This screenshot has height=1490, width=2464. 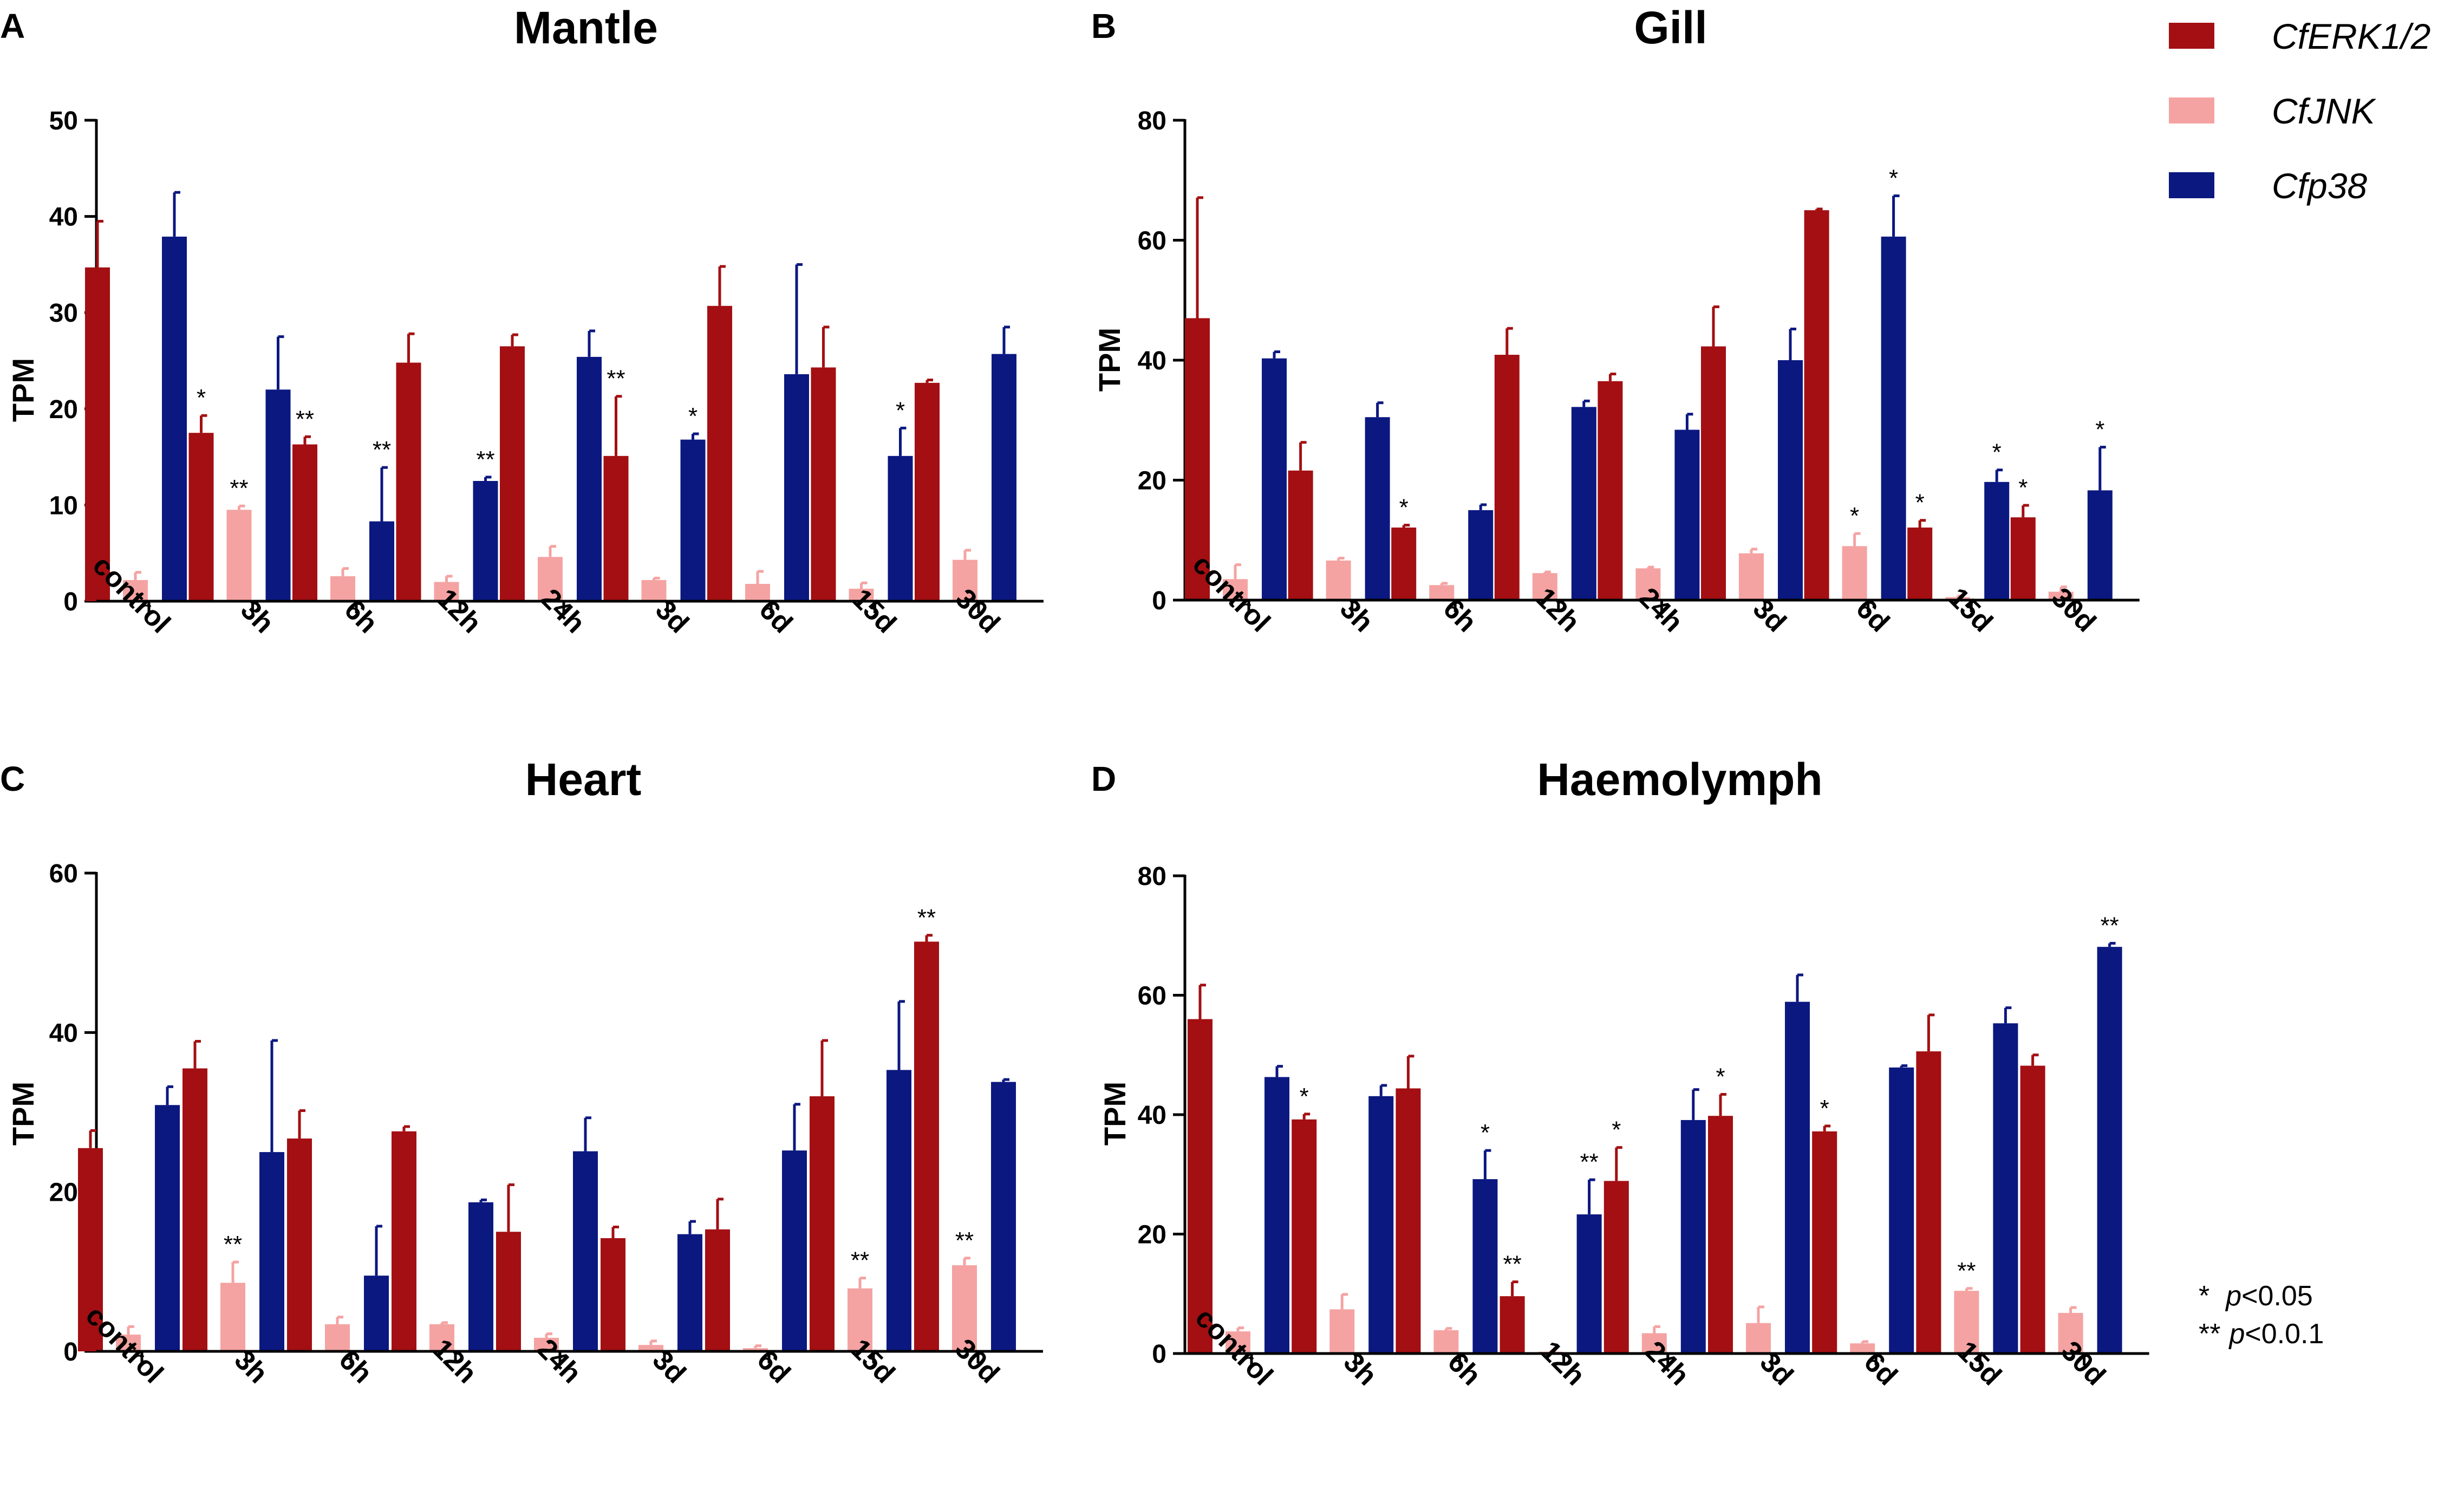 I want to click on panel-letter-b: B, so click(x=1103, y=25).